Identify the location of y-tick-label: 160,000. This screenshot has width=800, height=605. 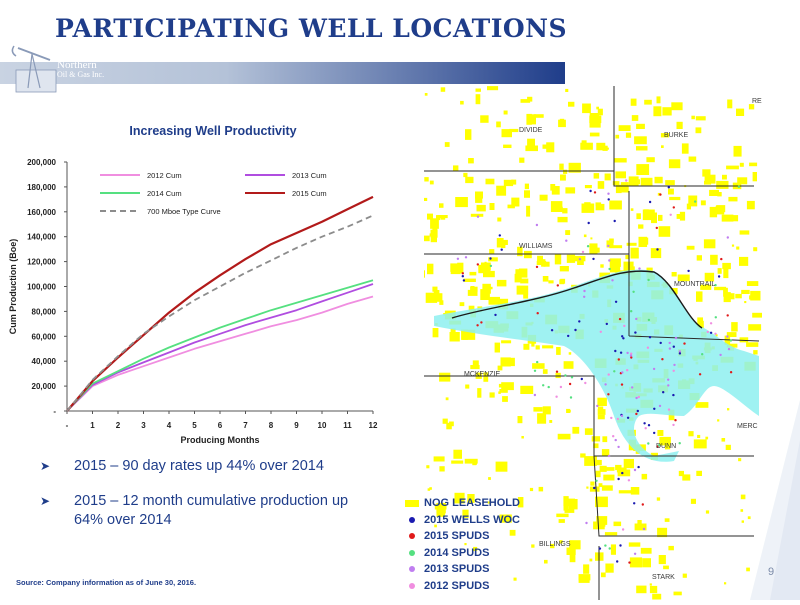
(41, 212).